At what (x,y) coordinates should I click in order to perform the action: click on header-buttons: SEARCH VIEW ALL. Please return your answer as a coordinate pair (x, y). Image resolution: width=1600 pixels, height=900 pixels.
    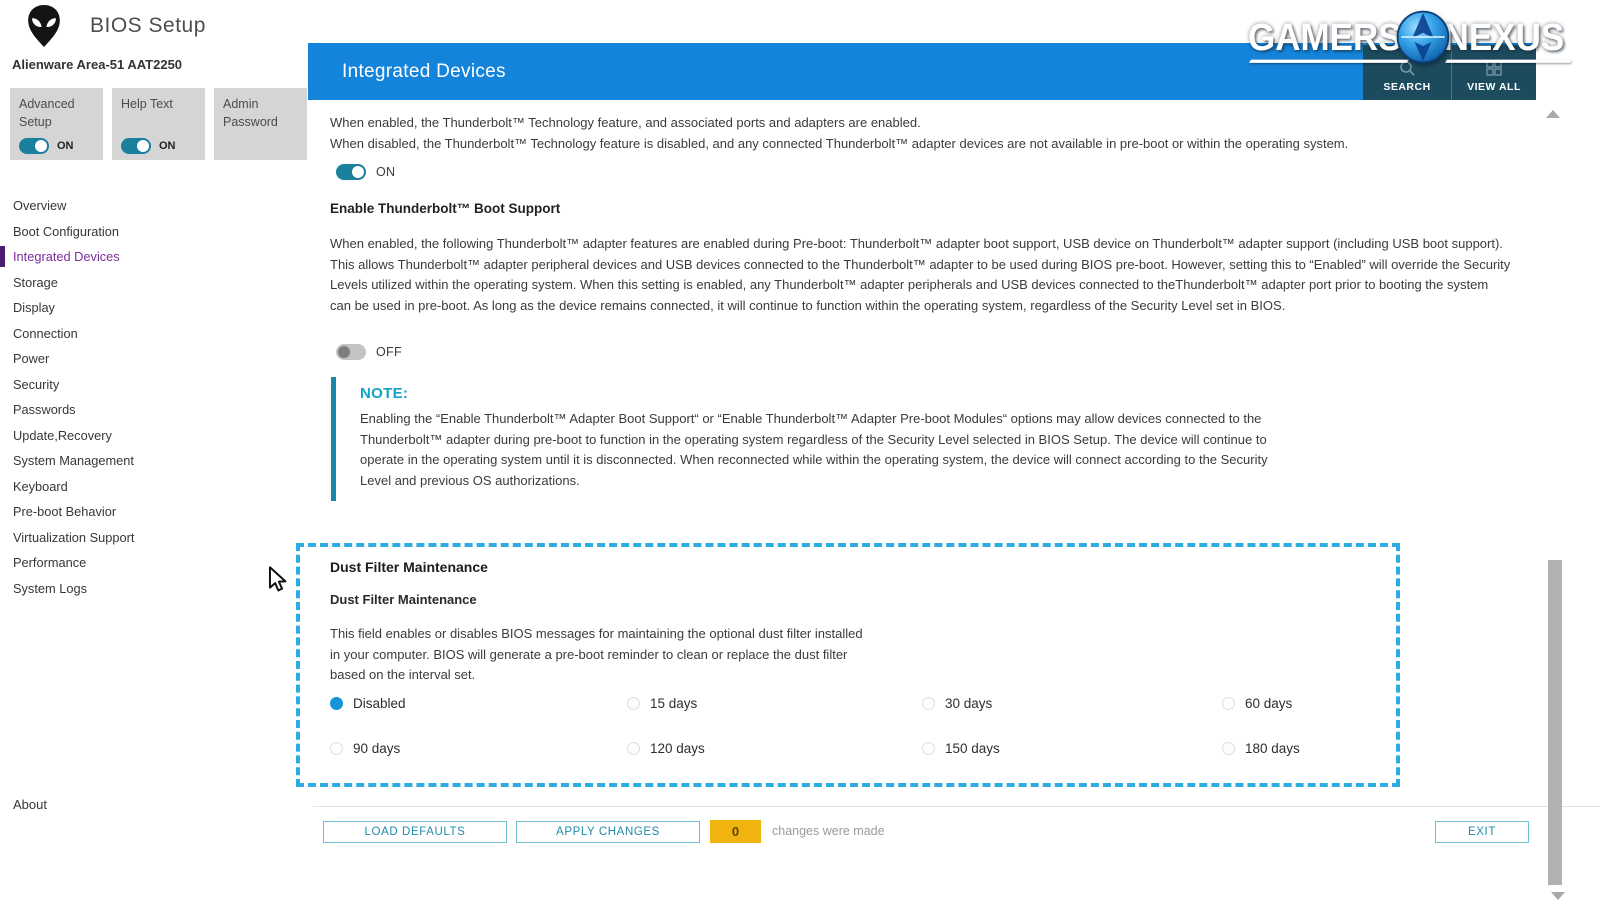
    Looking at the image, I should click on (1449, 72).